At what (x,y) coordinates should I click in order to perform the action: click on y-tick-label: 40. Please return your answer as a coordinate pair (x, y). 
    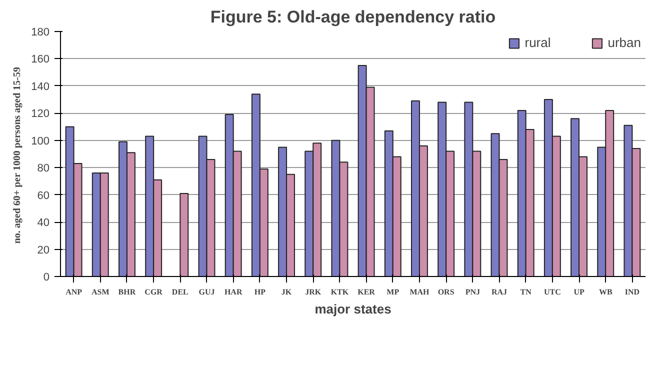
    Looking at the image, I should click on (43, 223).